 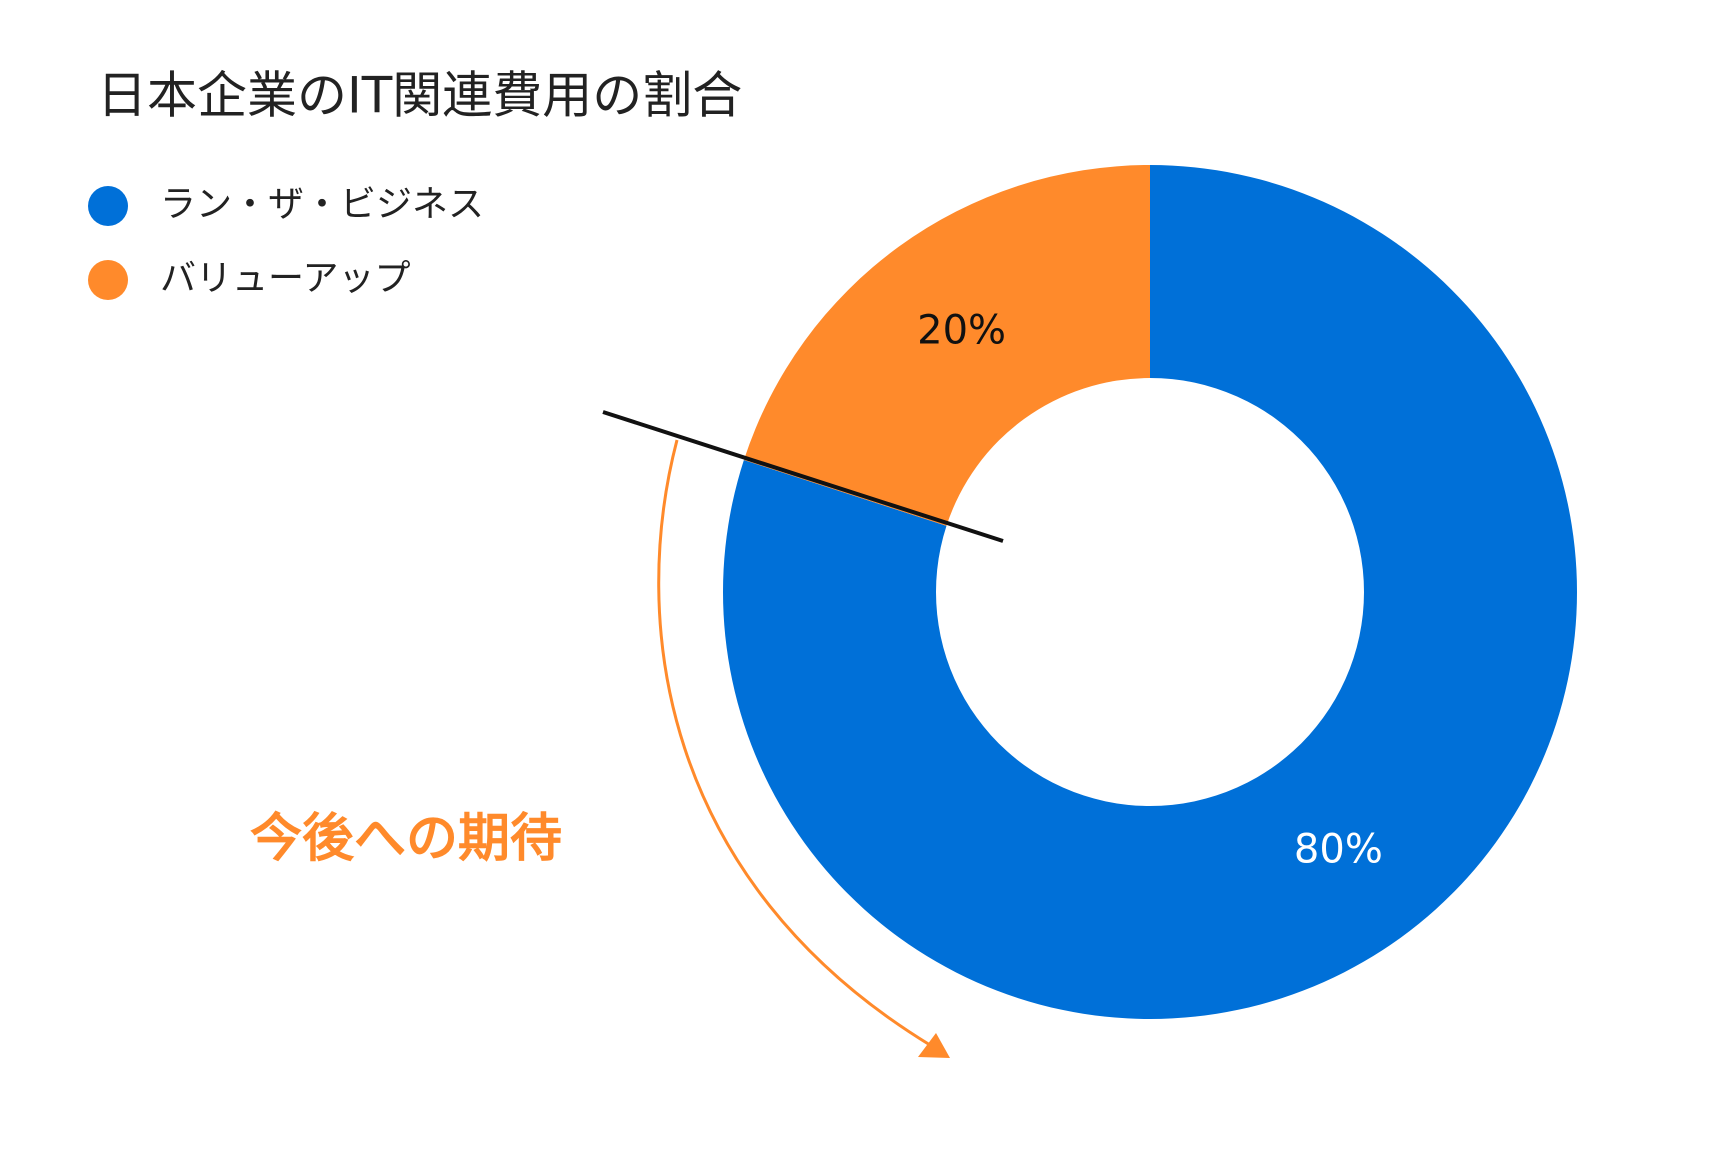 What do you see at coordinates (322, 204) in the screenshot?
I see `legend-label: ラン・ザ・ビジネス` at bounding box center [322, 204].